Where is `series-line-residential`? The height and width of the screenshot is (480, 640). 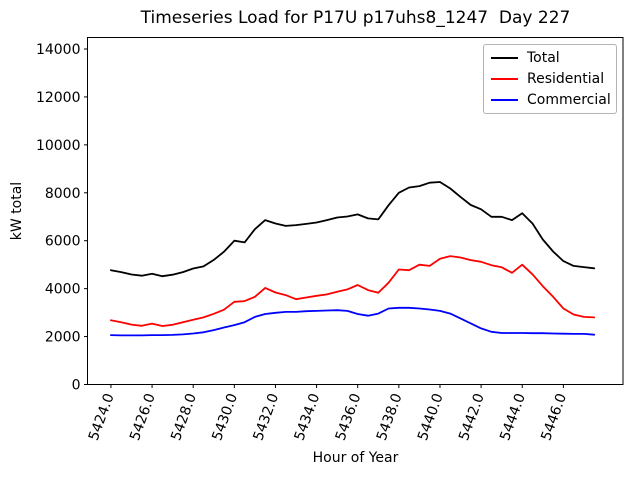
series-line-residential is located at coordinates (353, 291).